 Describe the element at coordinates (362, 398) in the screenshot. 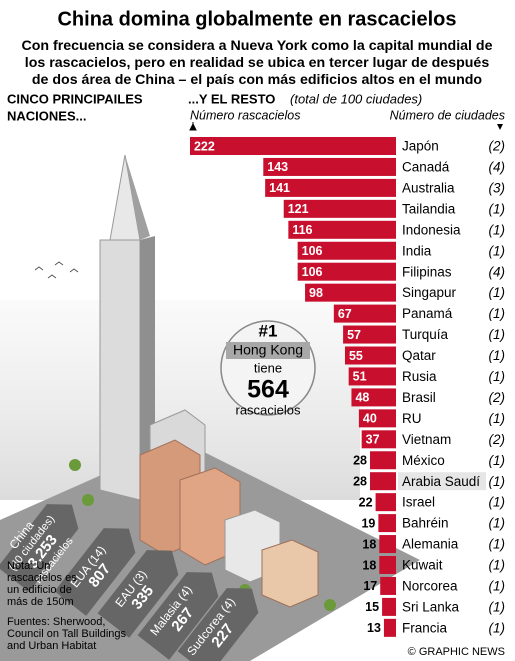

I see `value-label: 48` at that location.